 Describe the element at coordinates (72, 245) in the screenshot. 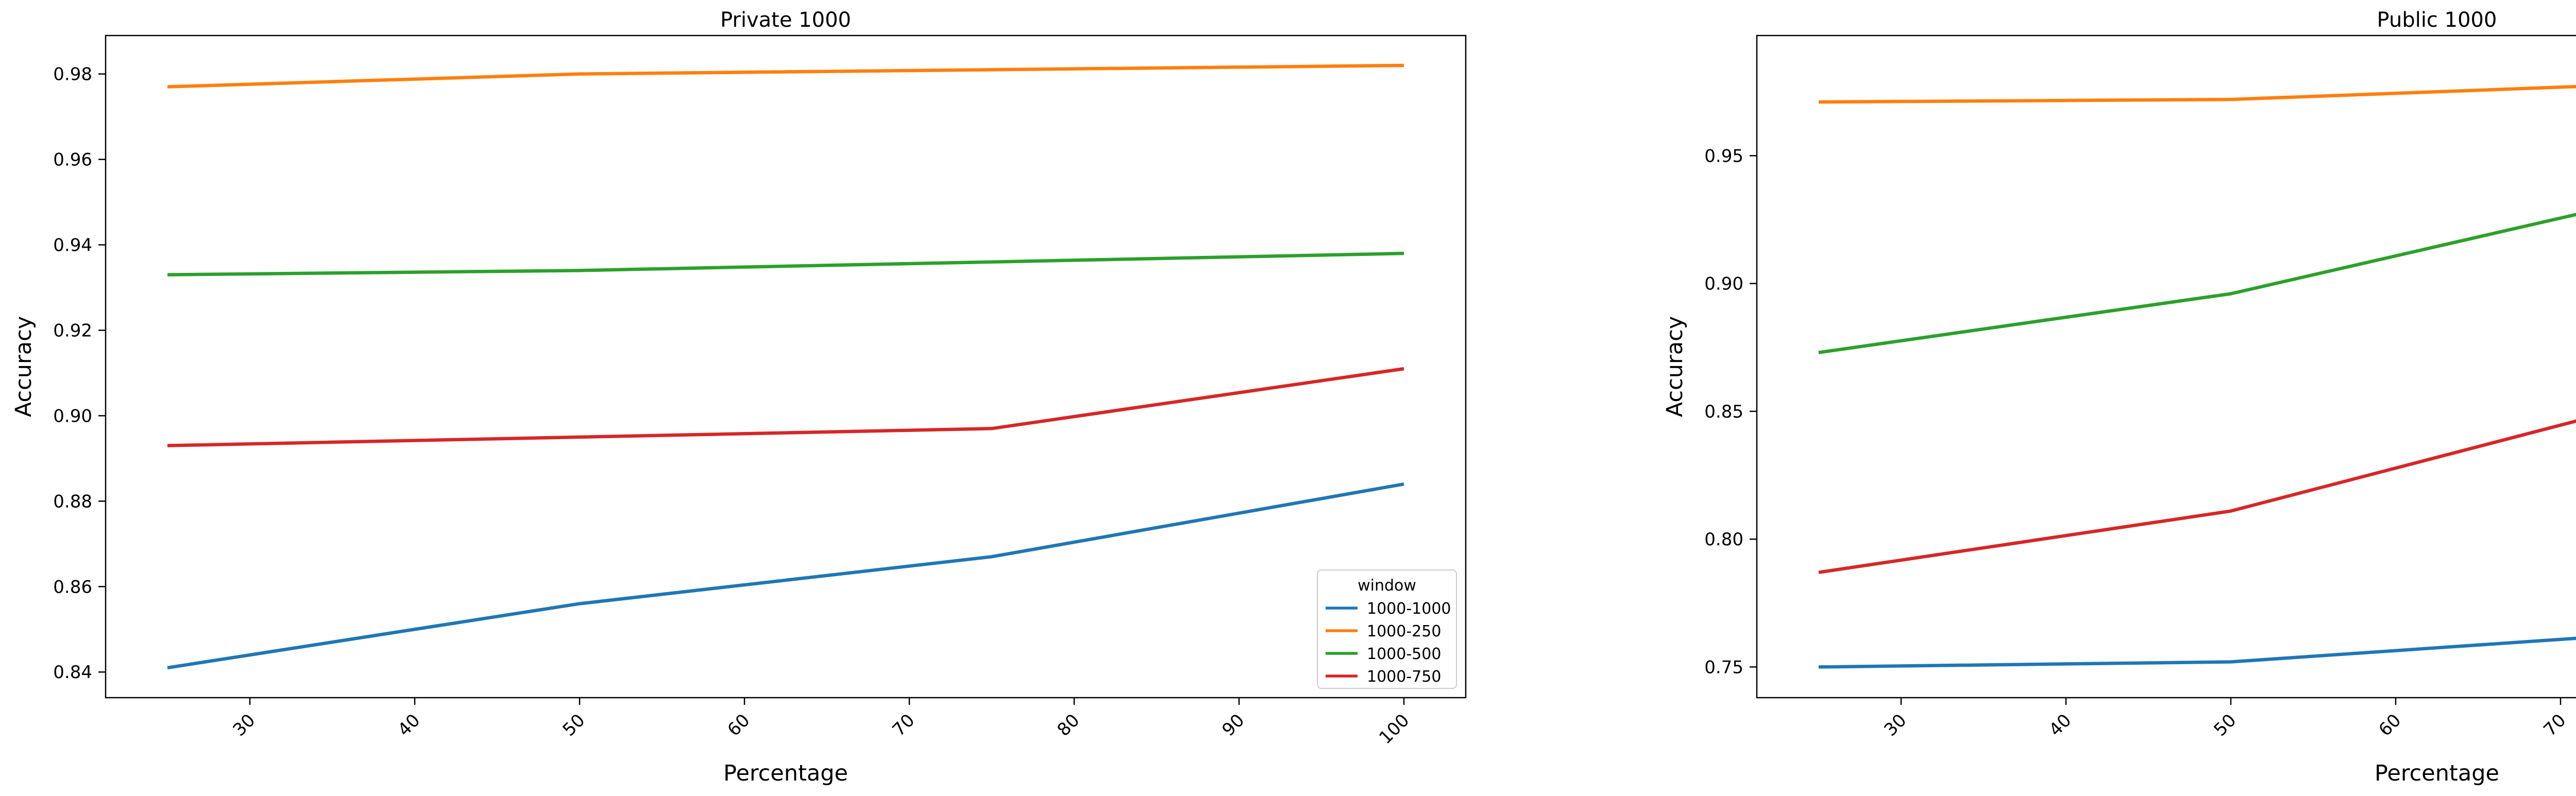

I see `y-tick-label: 0.94` at that location.